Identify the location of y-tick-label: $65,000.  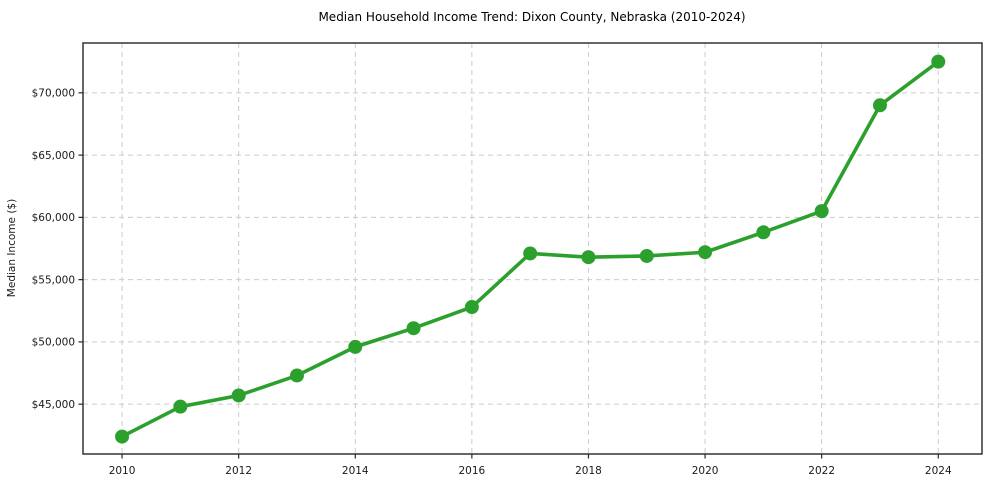
(53, 156).